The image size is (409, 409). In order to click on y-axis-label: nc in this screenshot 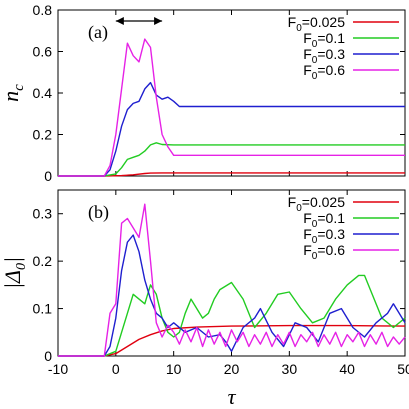, I will do `click(13, 93)`.